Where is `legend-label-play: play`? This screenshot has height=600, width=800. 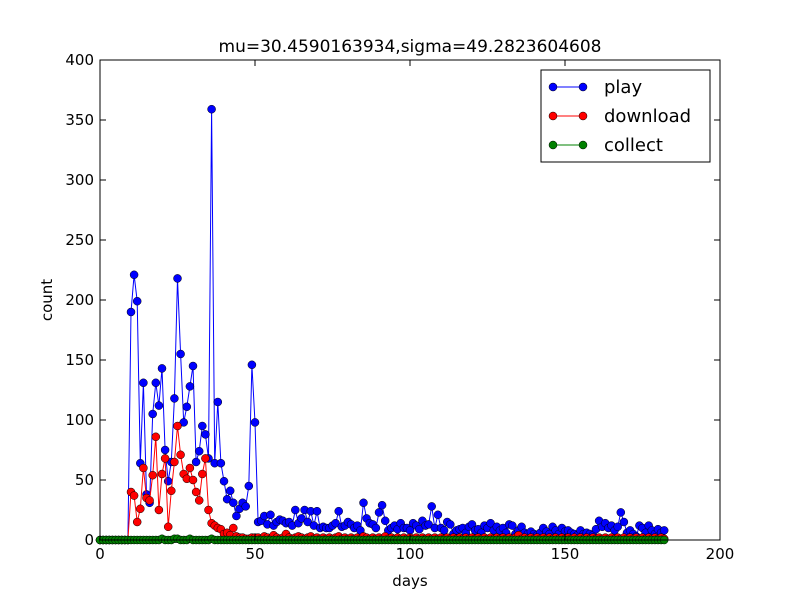
legend-label-play: play is located at coordinates (623, 87).